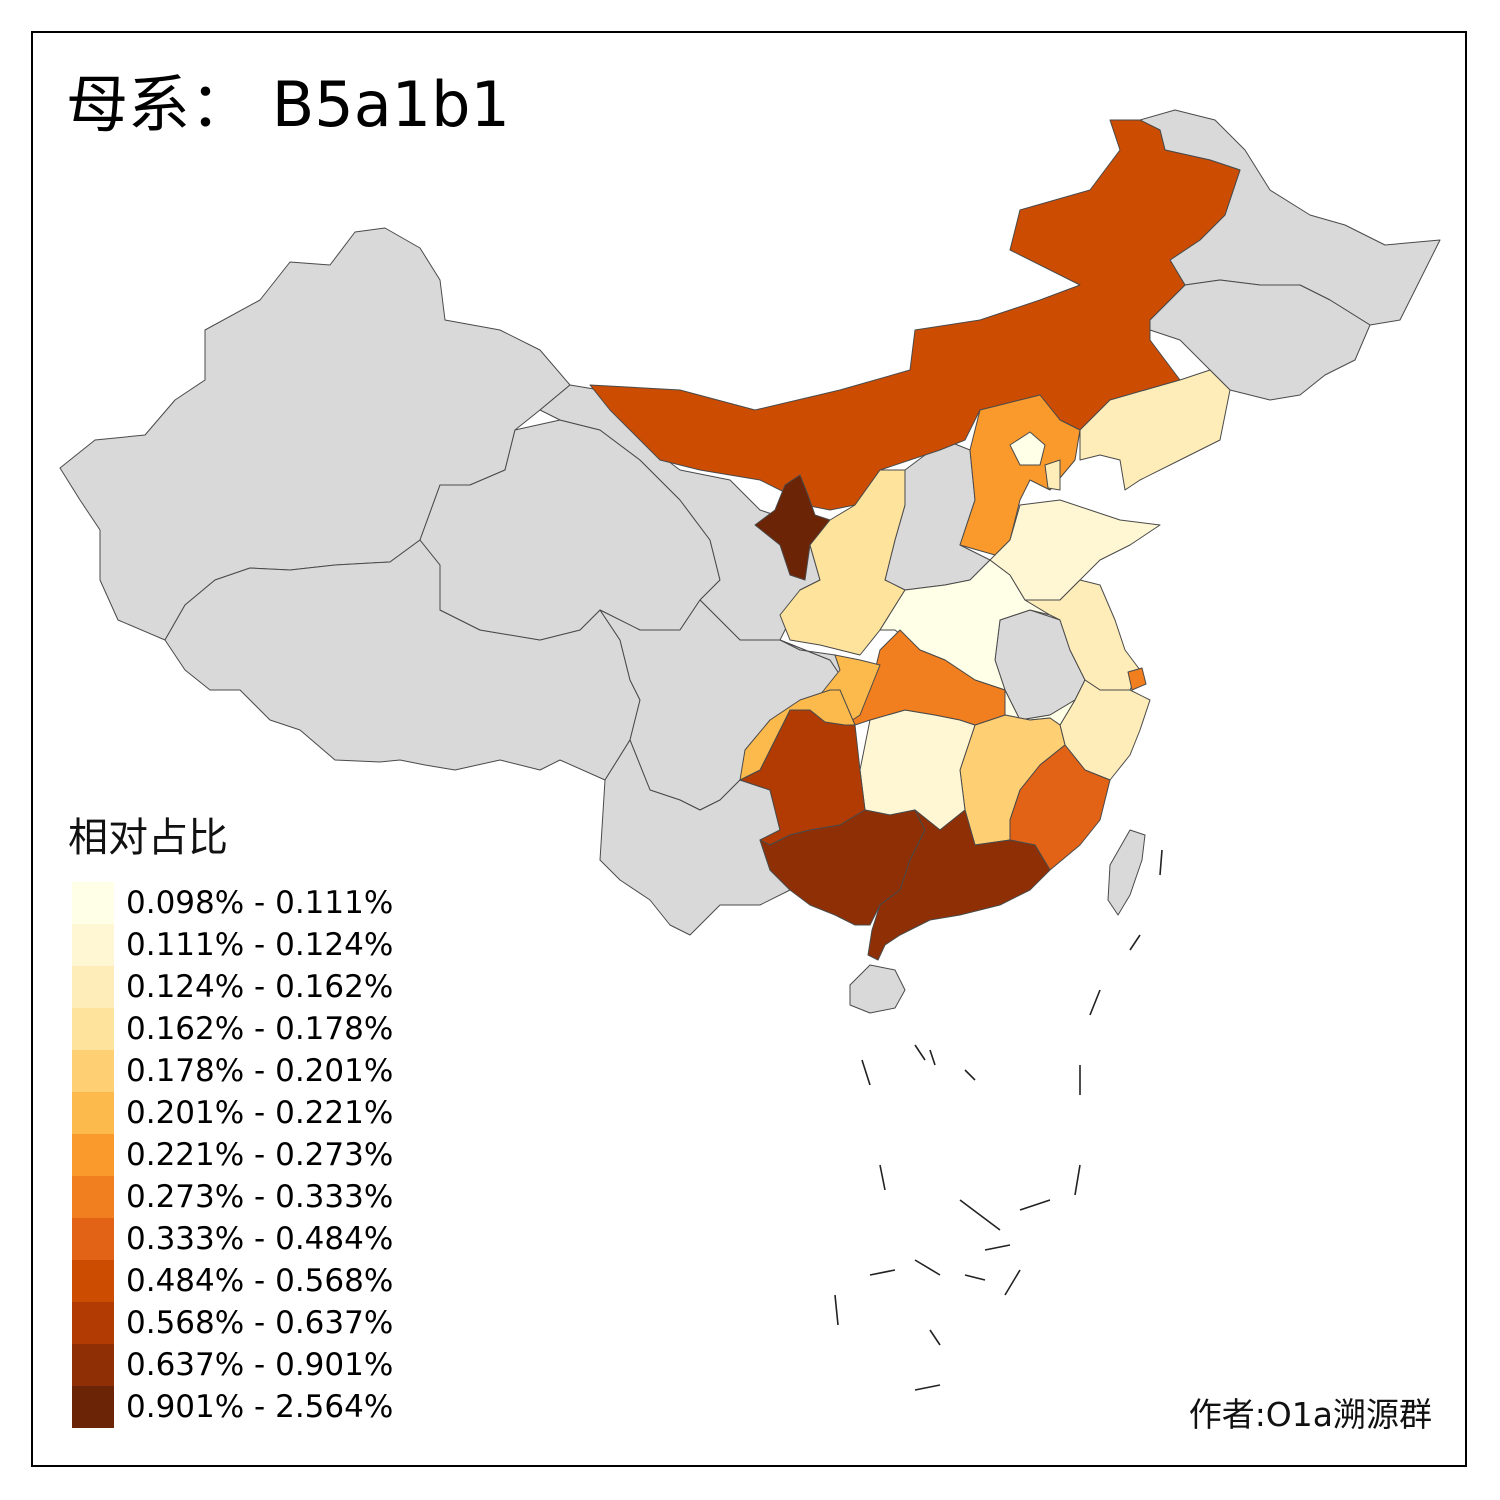 The height and width of the screenshot is (1500, 1500). I want to click on legend-item: 0.333% - 0.484%, so click(242, 1239).